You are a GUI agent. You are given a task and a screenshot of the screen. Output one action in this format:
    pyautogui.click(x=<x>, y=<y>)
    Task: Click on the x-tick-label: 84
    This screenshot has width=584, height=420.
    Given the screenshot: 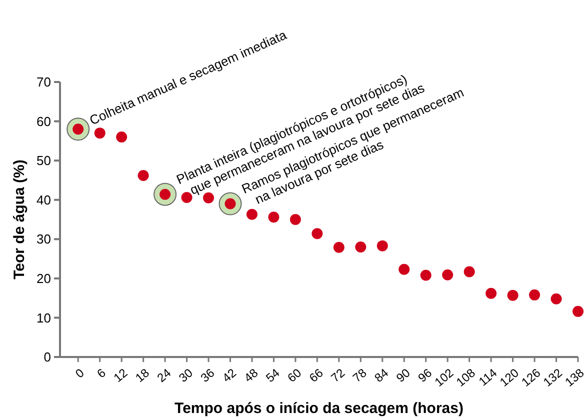 What is the action you would take?
    pyautogui.click(x=382, y=376)
    